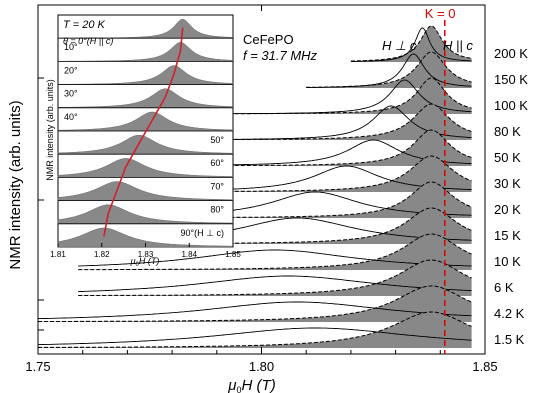 This screenshot has height=393, width=534. What do you see at coordinates (511, 79) in the screenshot?
I see `temperature-label: 150 K` at bounding box center [511, 79].